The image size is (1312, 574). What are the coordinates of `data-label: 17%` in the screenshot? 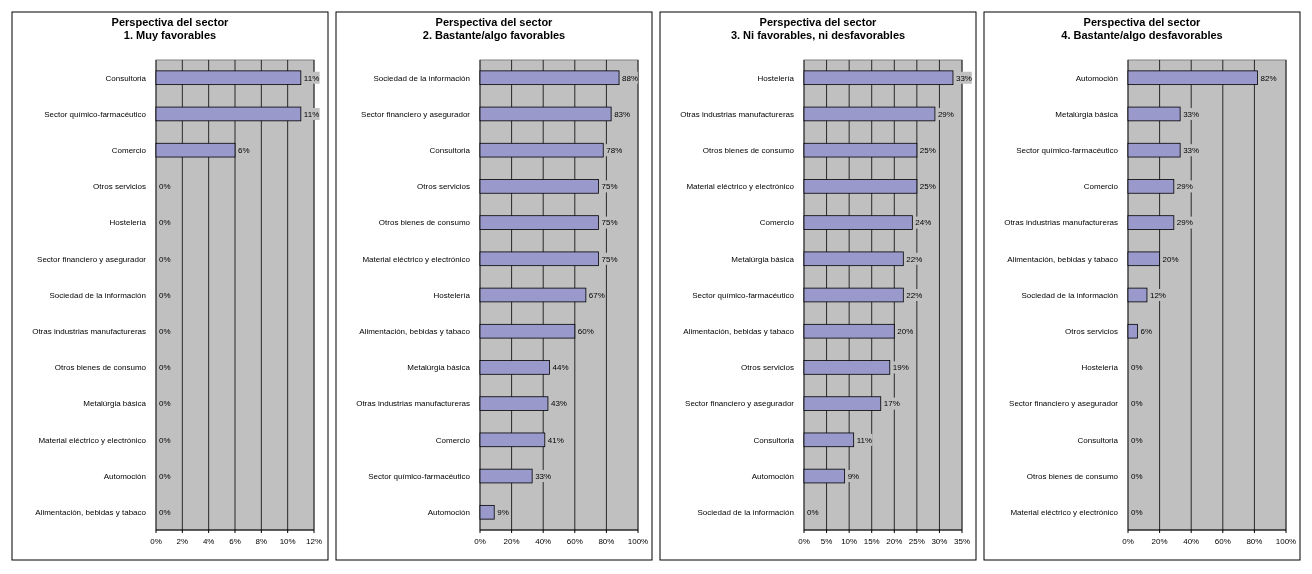 It's located at (891, 404).